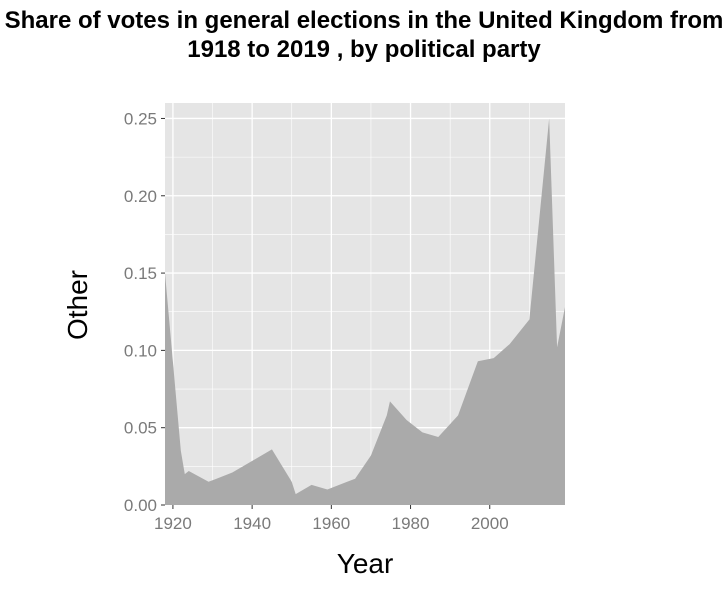 This screenshot has height=594, width=728. What do you see at coordinates (411, 523) in the screenshot?
I see `x-tick-label: 1980` at bounding box center [411, 523].